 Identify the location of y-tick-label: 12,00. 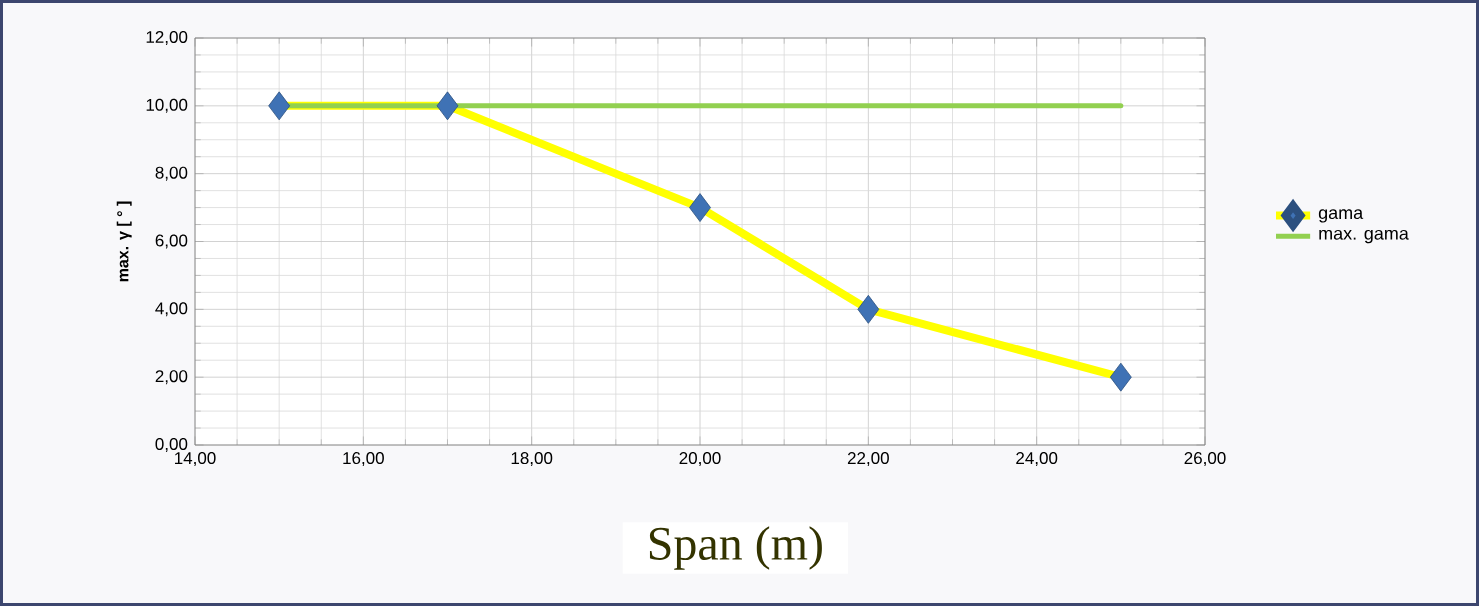
(167, 38).